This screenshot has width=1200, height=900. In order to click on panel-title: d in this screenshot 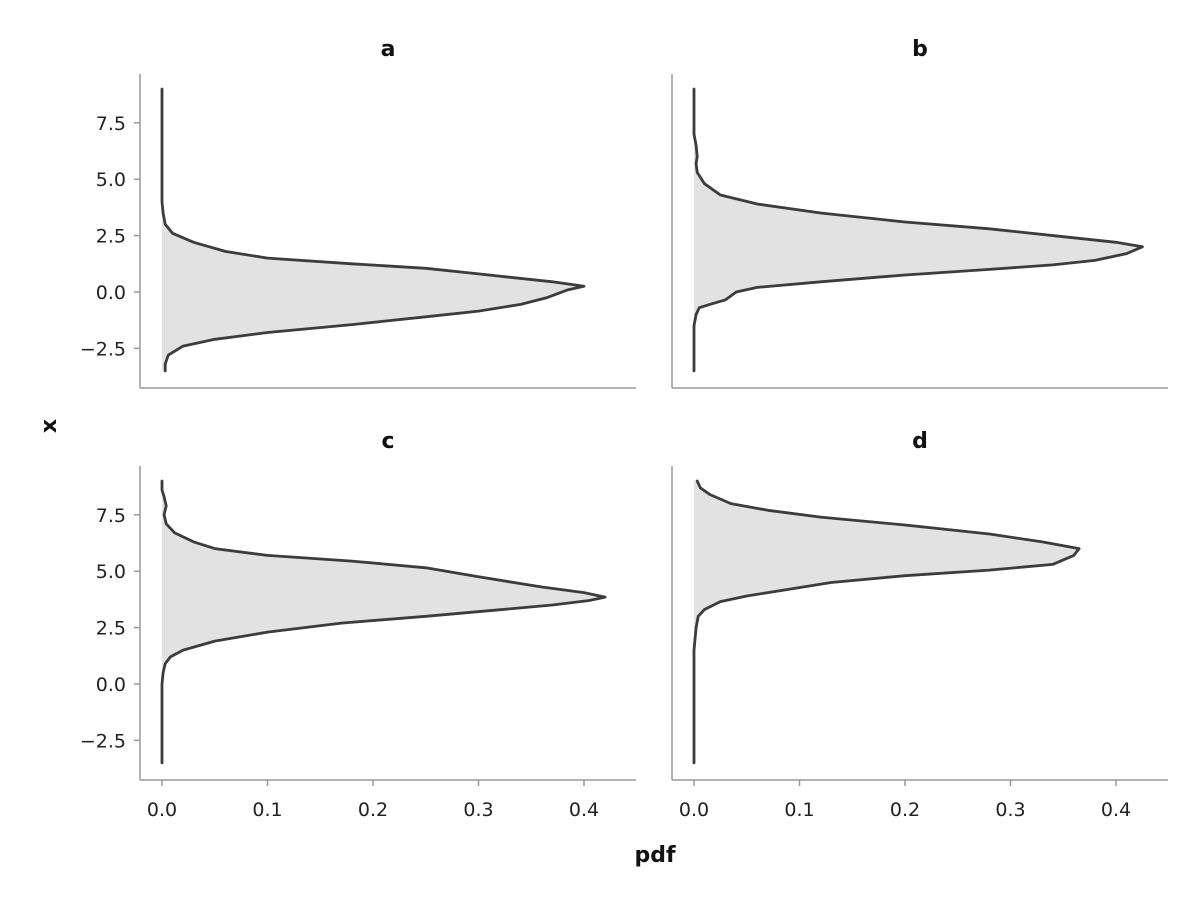, I will do `click(920, 441)`.